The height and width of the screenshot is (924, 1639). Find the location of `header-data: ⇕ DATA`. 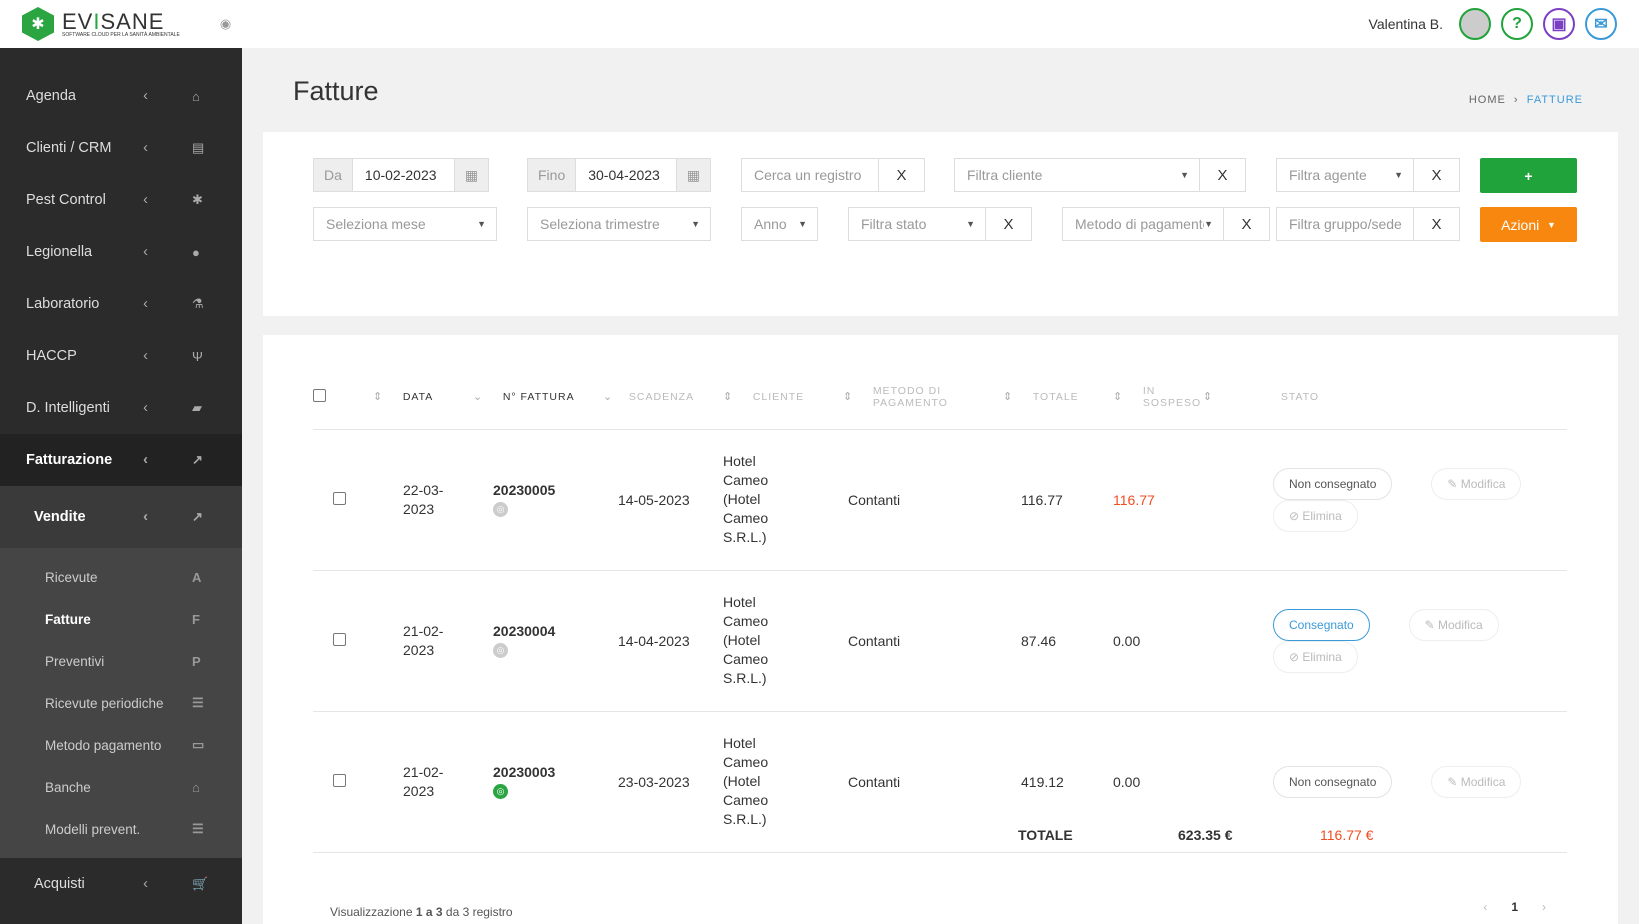

header-data: ⇕ DATA is located at coordinates (423, 397).